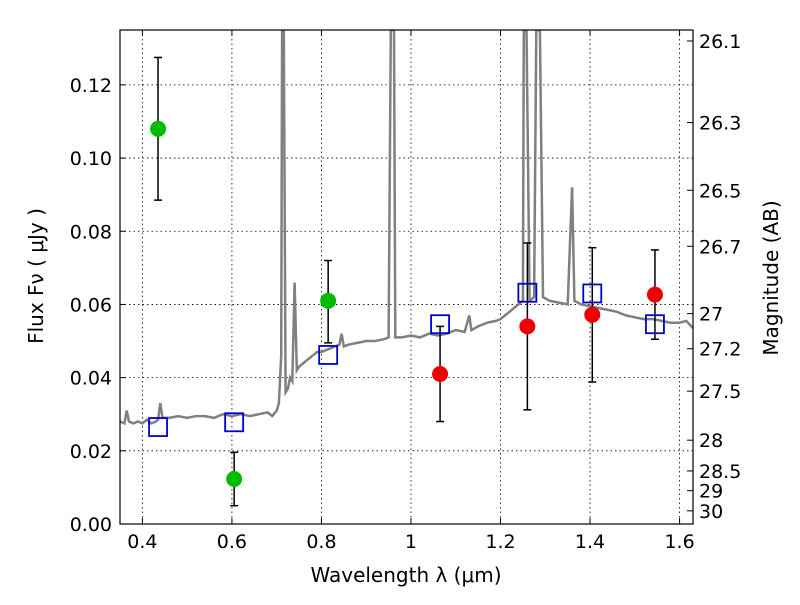  What do you see at coordinates (500, 542) in the screenshot?
I see `x-tick-label: 1.2` at bounding box center [500, 542].